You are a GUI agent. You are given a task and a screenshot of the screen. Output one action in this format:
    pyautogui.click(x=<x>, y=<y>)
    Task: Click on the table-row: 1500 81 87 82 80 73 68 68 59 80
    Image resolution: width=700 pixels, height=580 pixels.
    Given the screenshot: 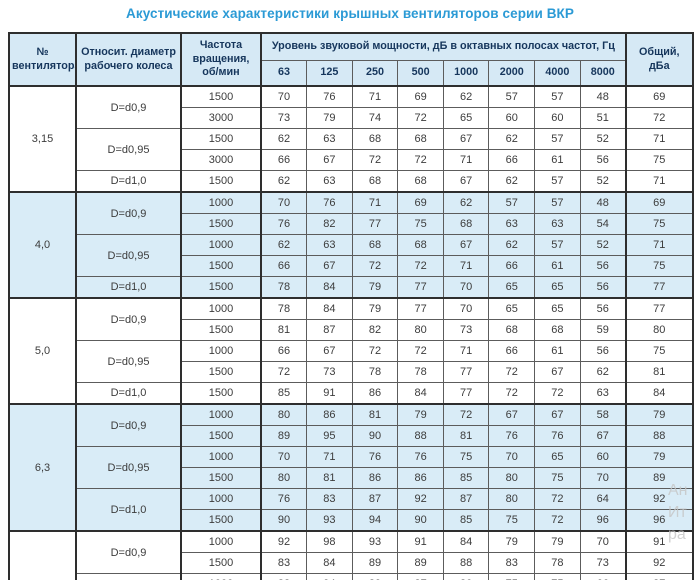 What is the action you would take?
    pyautogui.click(x=351, y=330)
    